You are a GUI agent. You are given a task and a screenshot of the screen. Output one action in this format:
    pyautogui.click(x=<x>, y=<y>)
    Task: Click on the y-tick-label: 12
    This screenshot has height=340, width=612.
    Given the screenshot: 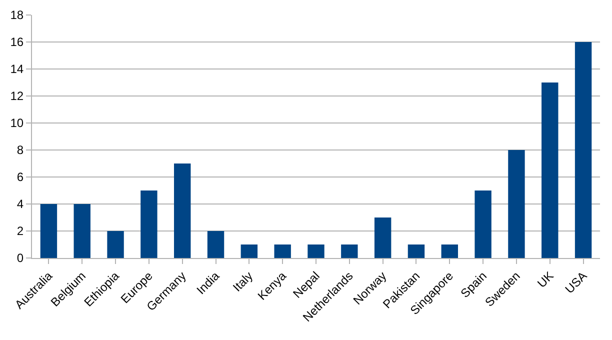 What is the action you would take?
    pyautogui.click(x=17, y=96)
    